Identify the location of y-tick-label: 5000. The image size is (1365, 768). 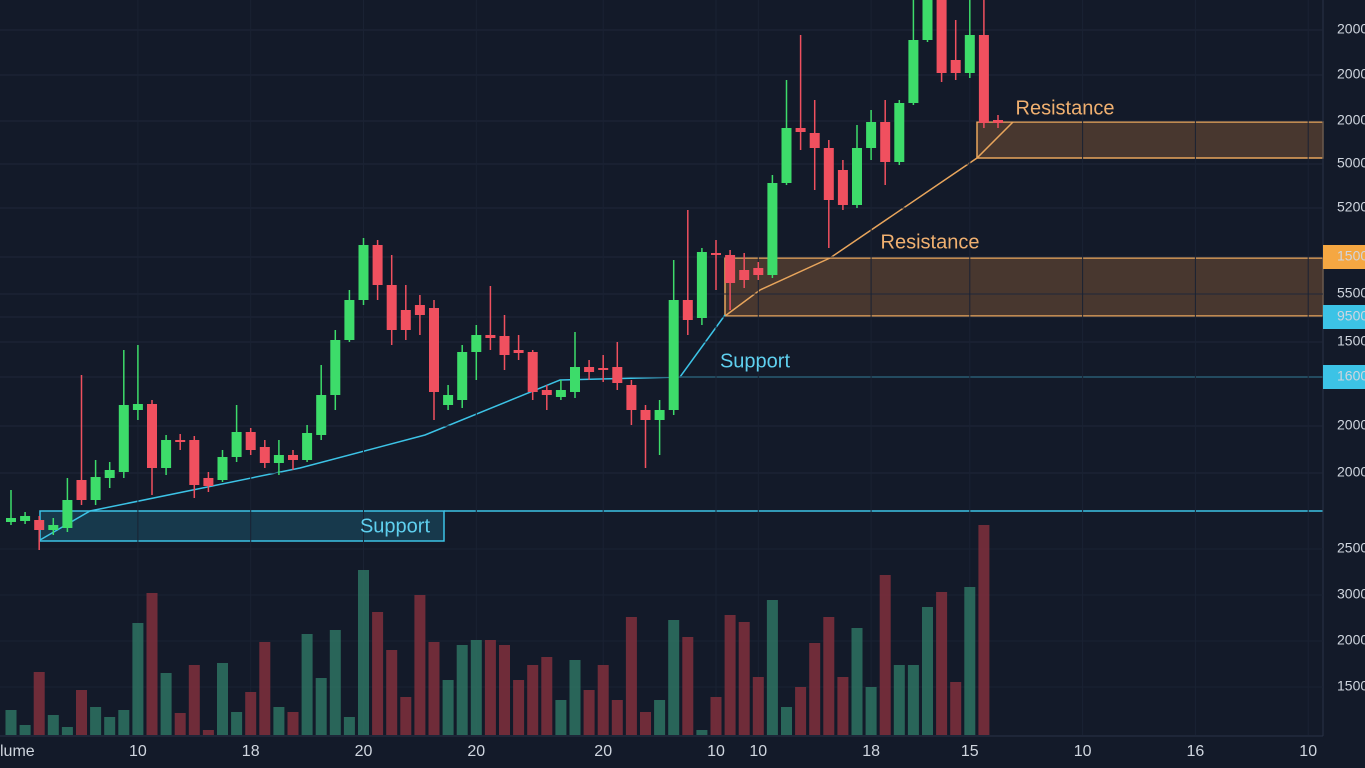
(1351, 163).